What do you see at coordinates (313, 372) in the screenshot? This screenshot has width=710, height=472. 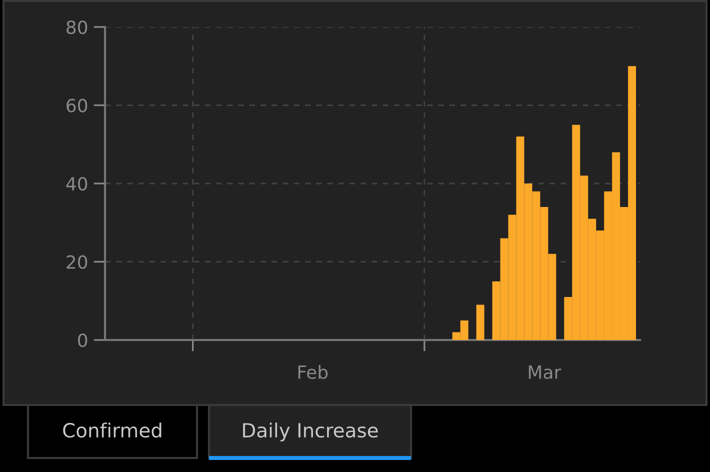 I see `x-tick-label: Feb` at bounding box center [313, 372].